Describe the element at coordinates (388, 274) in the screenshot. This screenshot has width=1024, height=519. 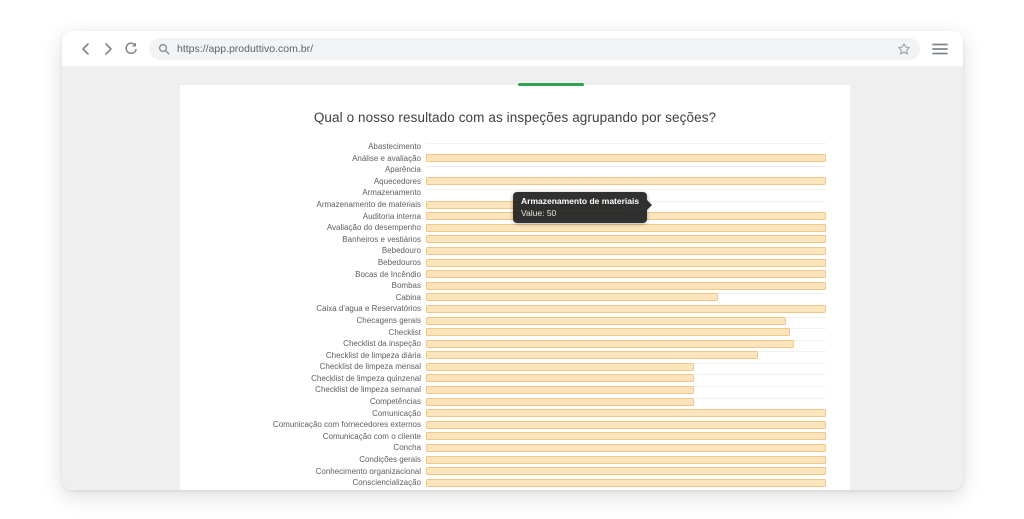
I see `category-label: Bocas de Incêndio` at that location.